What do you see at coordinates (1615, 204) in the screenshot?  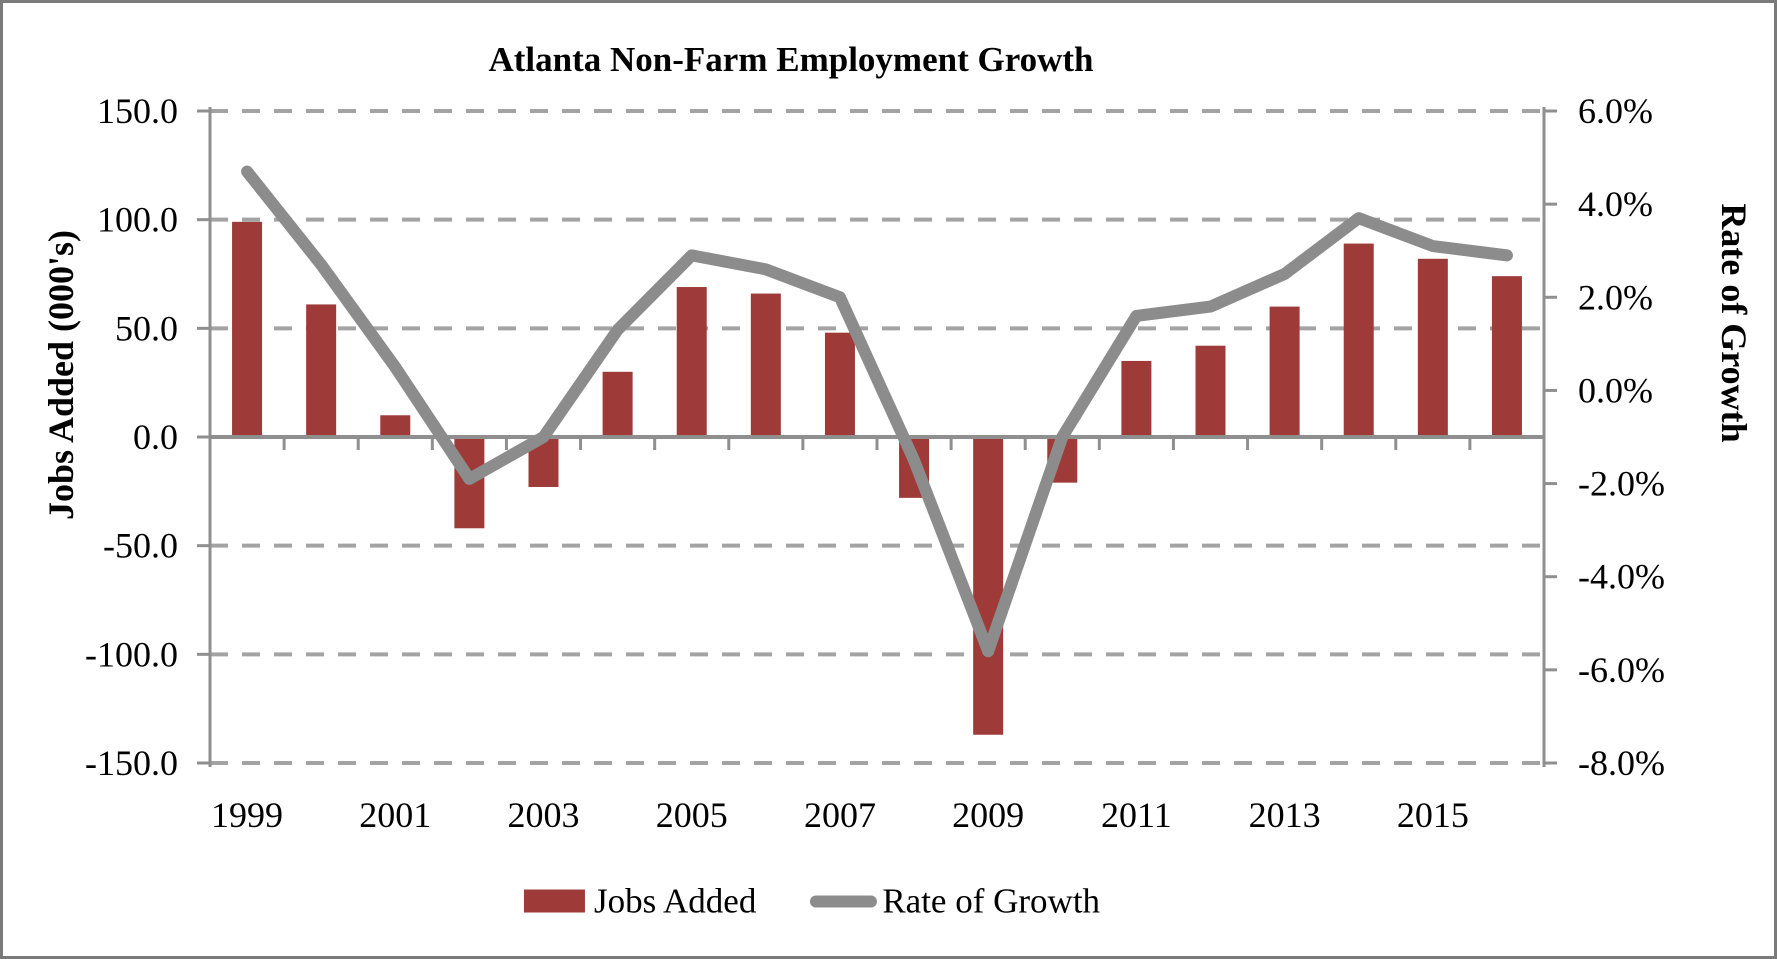 I see `right-axis-label: 4.0%` at bounding box center [1615, 204].